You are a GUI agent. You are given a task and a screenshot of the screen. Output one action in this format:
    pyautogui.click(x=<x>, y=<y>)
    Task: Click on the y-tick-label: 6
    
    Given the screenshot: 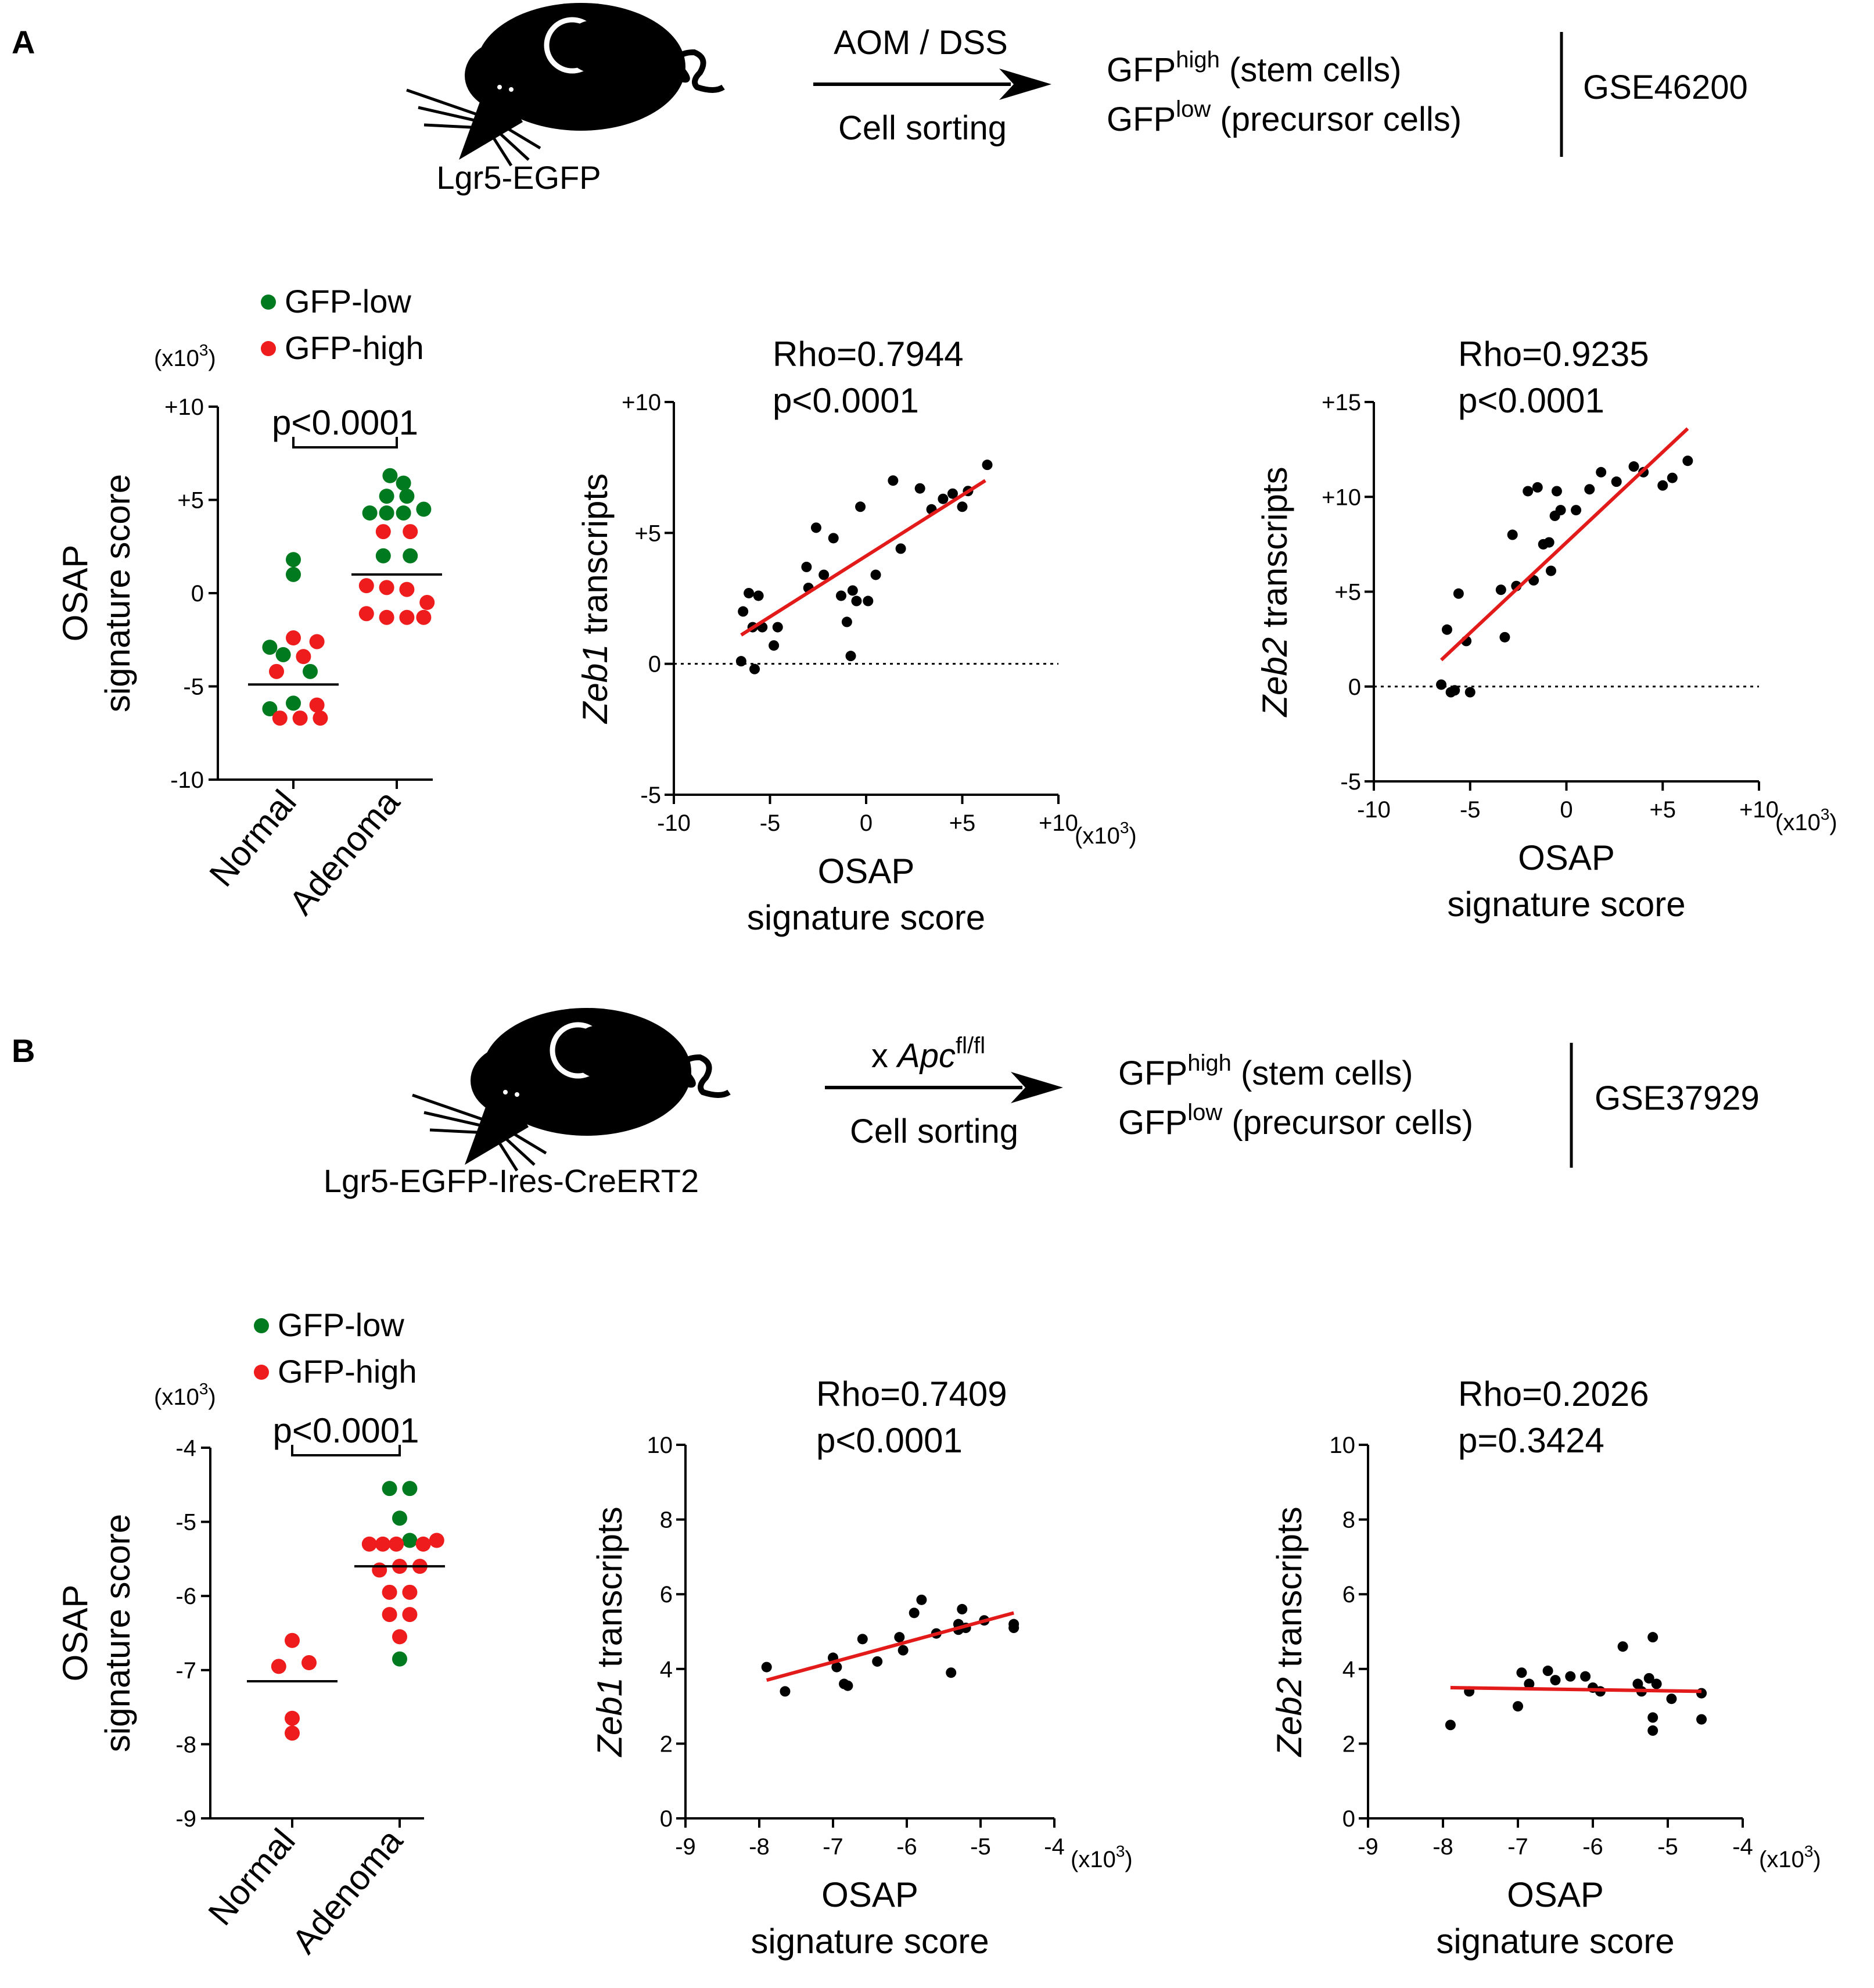 What is the action you would take?
    pyautogui.click(x=666, y=1594)
    